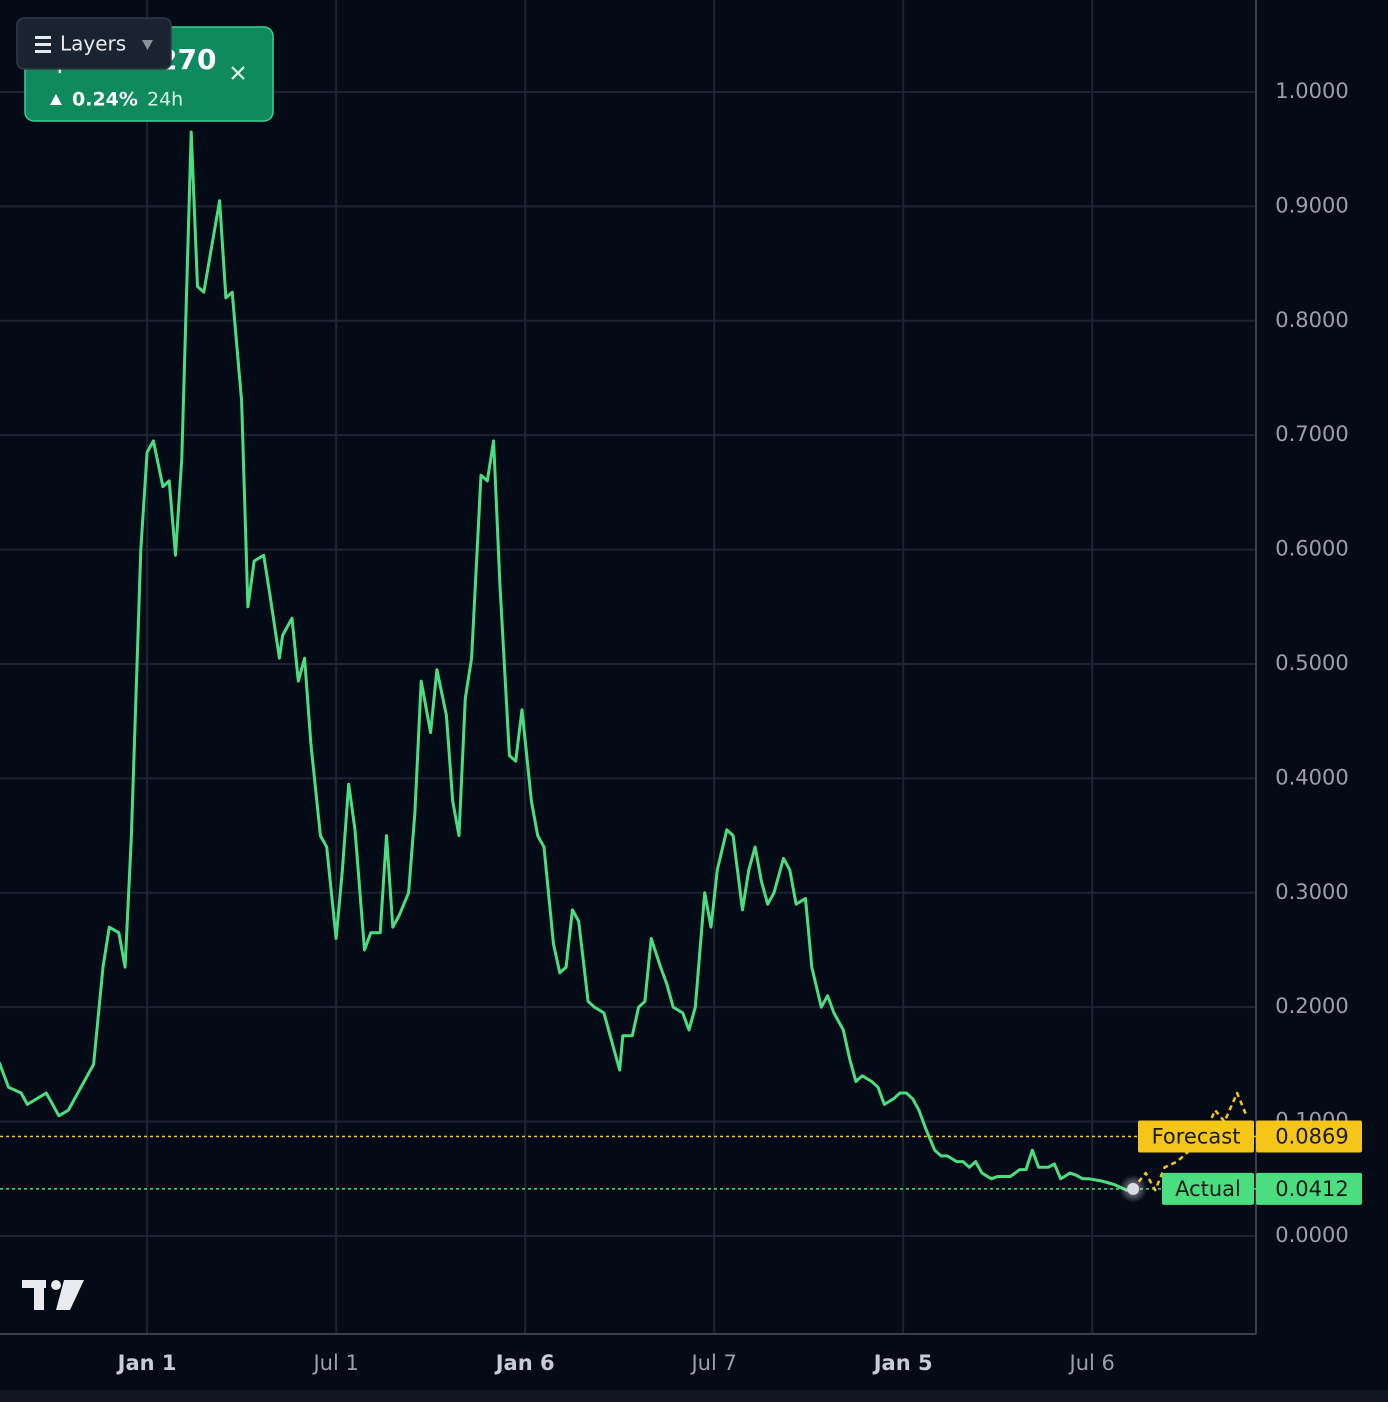 The width and height of the screenshot is (1388, 1402). I want to click on end-point, so click(1133, 1188).